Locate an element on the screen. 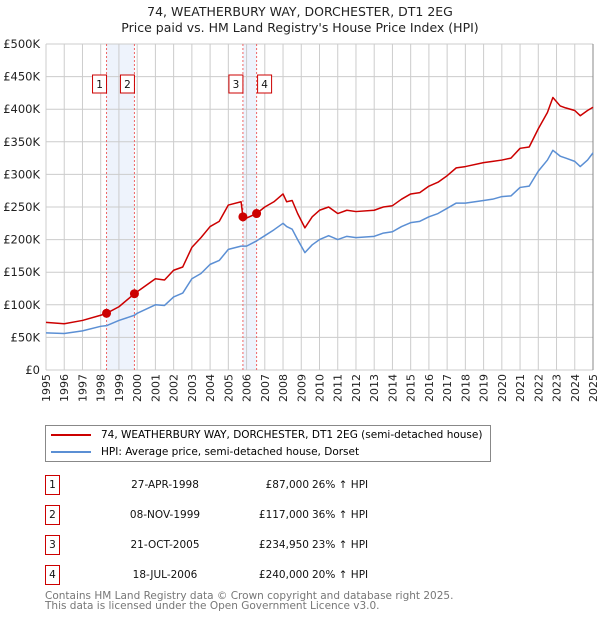 Image resolution: width=600 pixels, height=620 pixels. sale-label-number: 3 is located at coordinates (236, 85).